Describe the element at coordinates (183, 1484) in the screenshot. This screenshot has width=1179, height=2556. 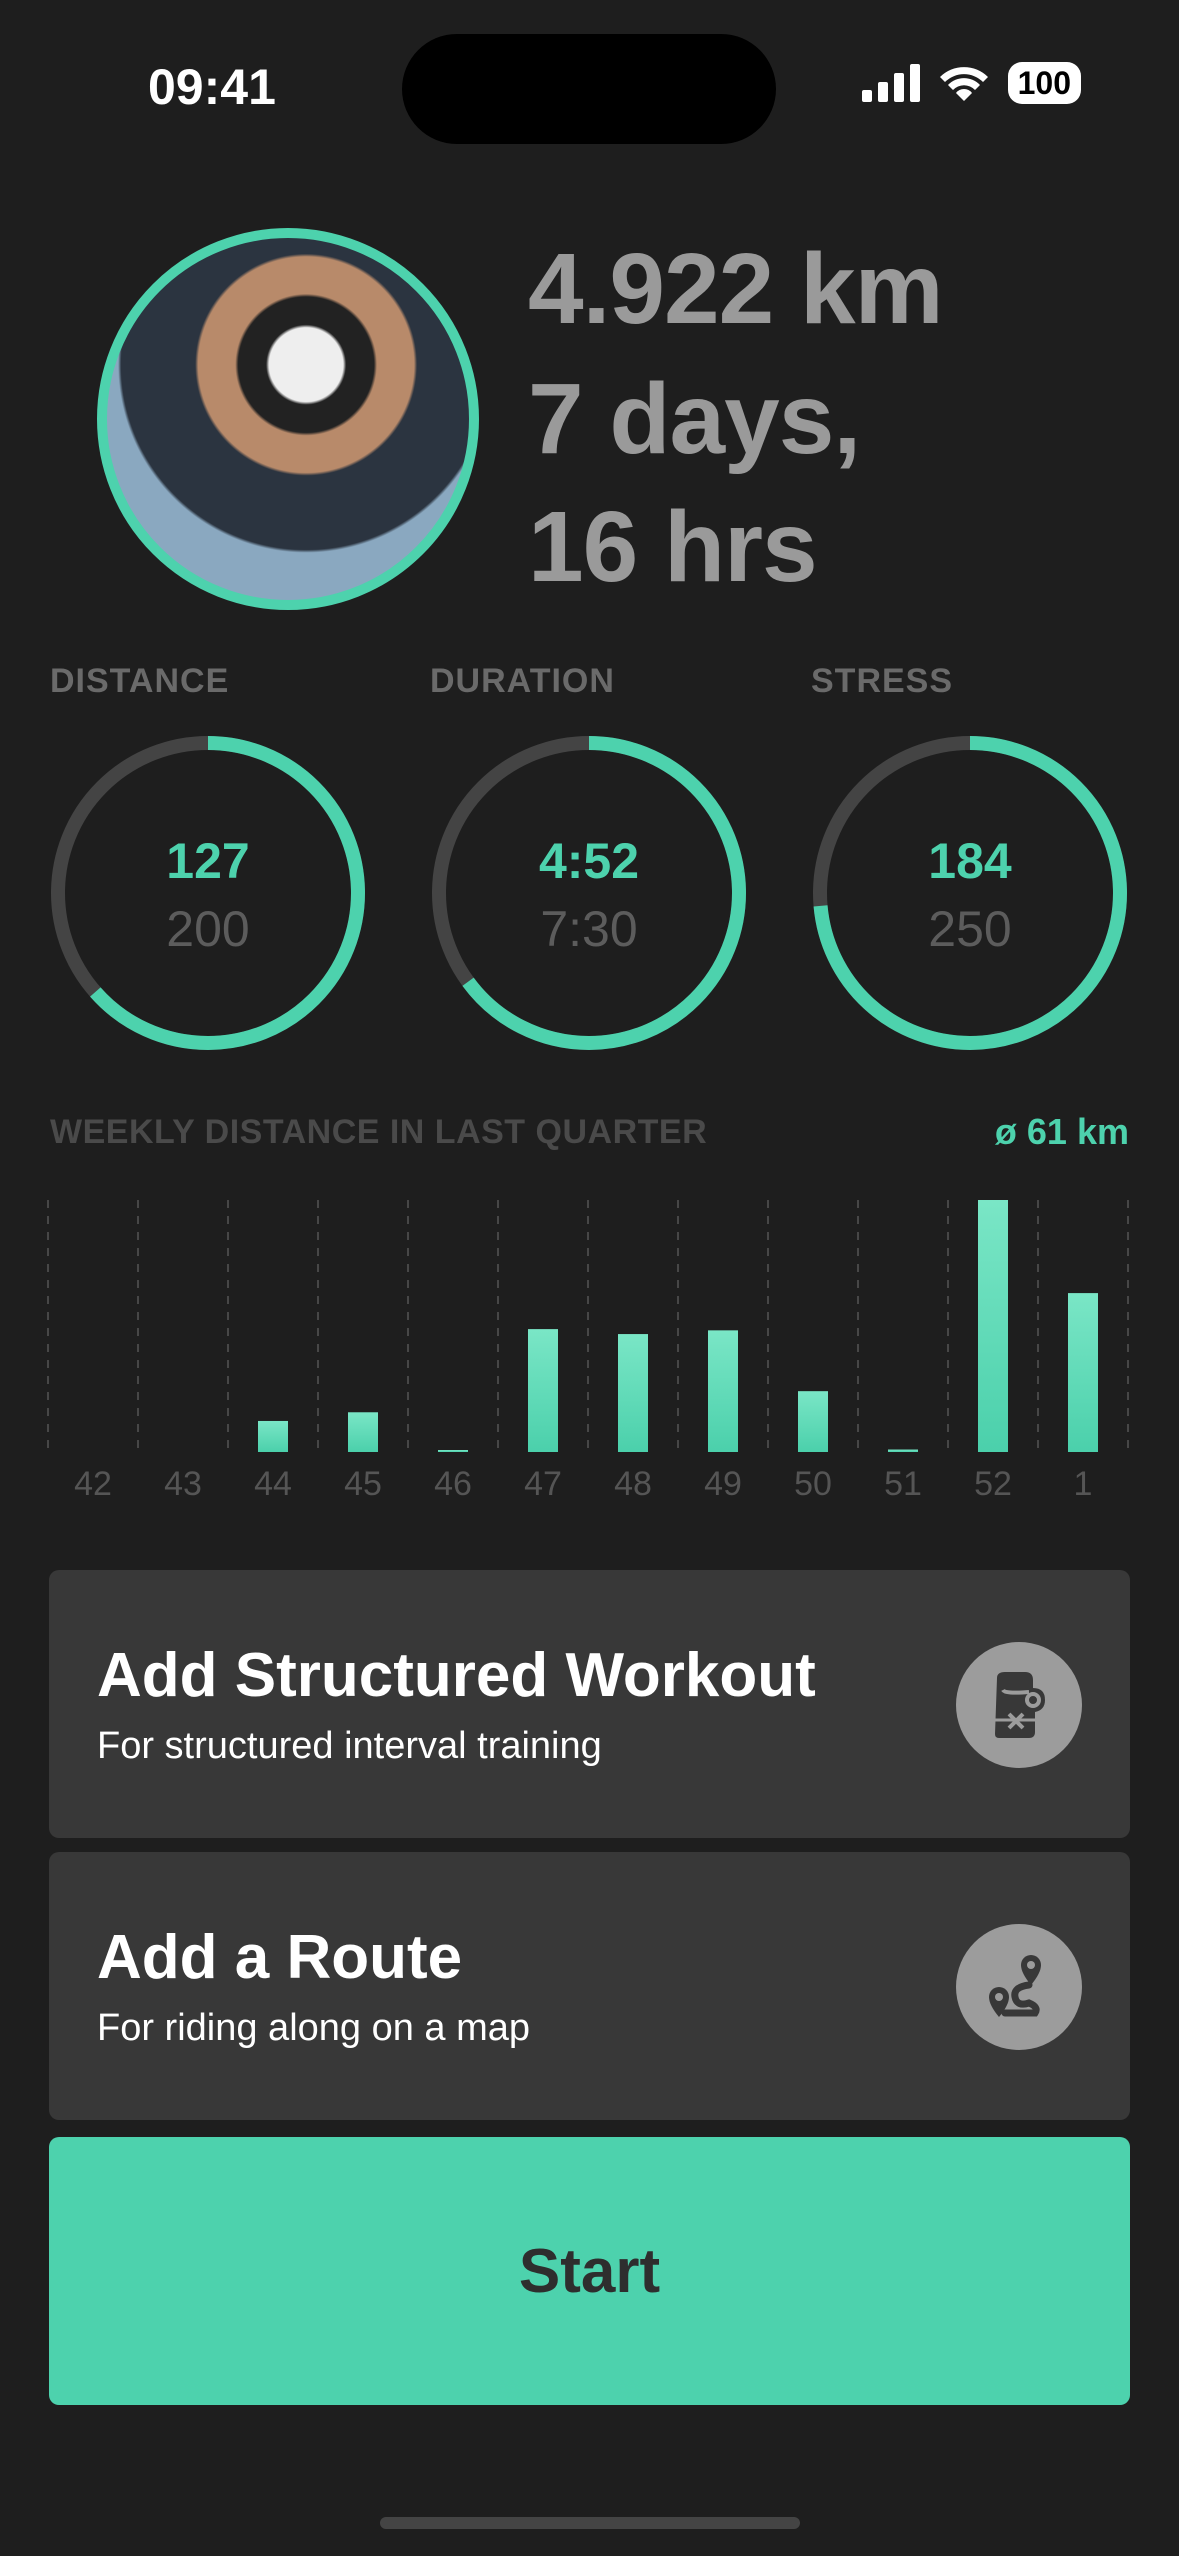
I see `x-tick-label: 43` at that location.